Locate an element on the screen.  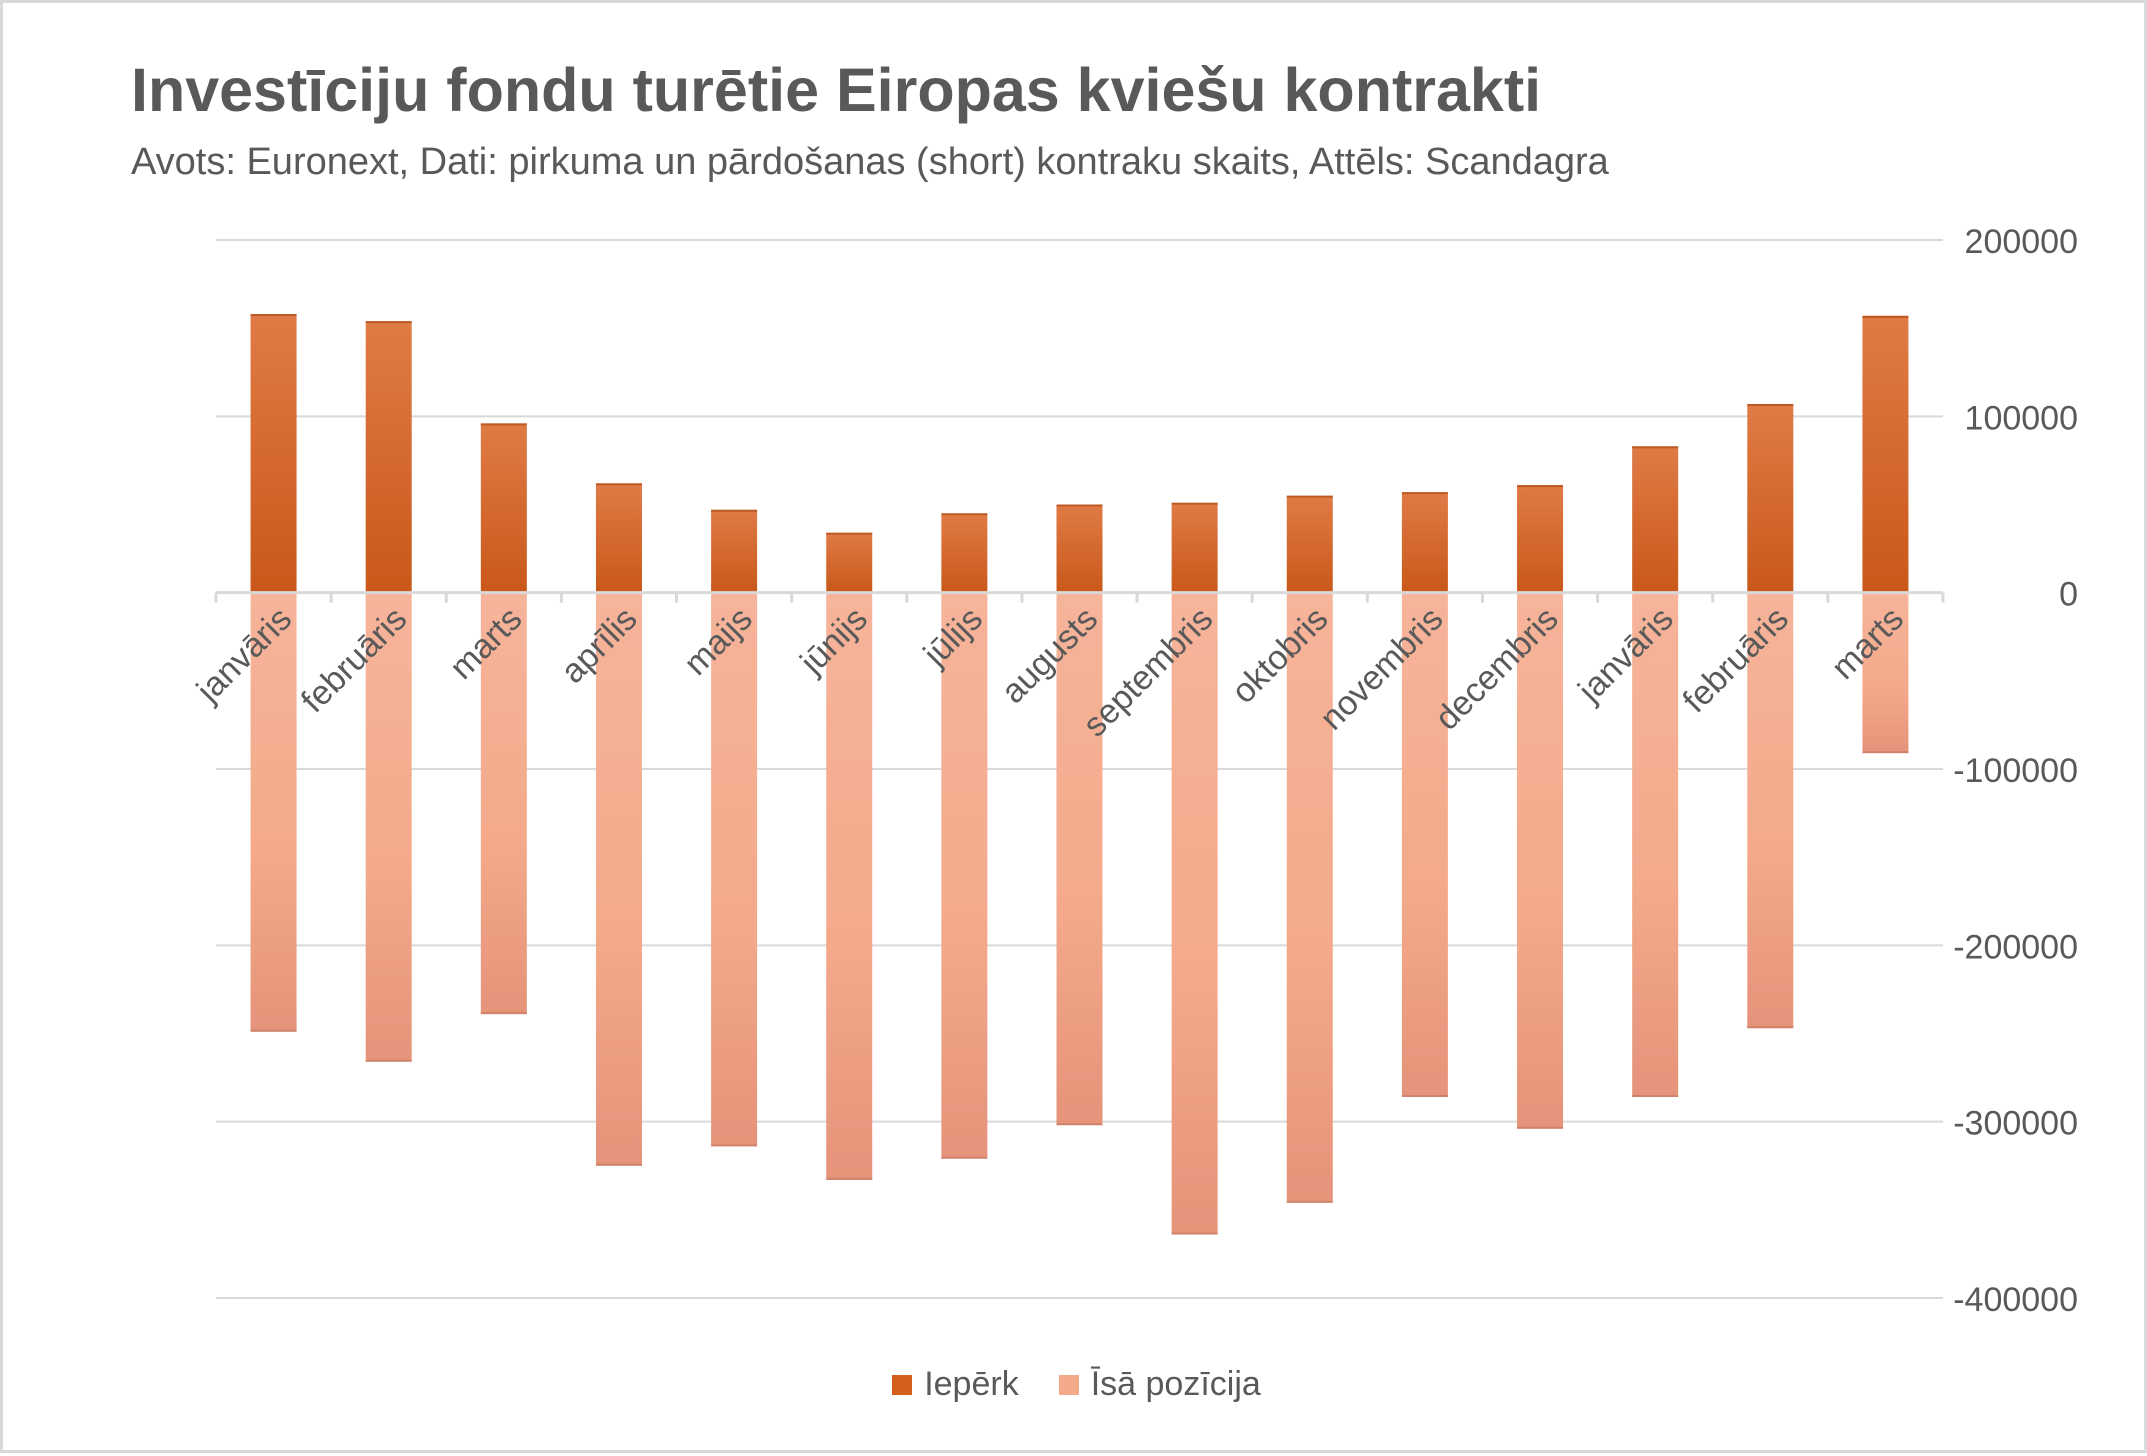
y-tick-label: -200000 is located at coordinates (2015, 947).